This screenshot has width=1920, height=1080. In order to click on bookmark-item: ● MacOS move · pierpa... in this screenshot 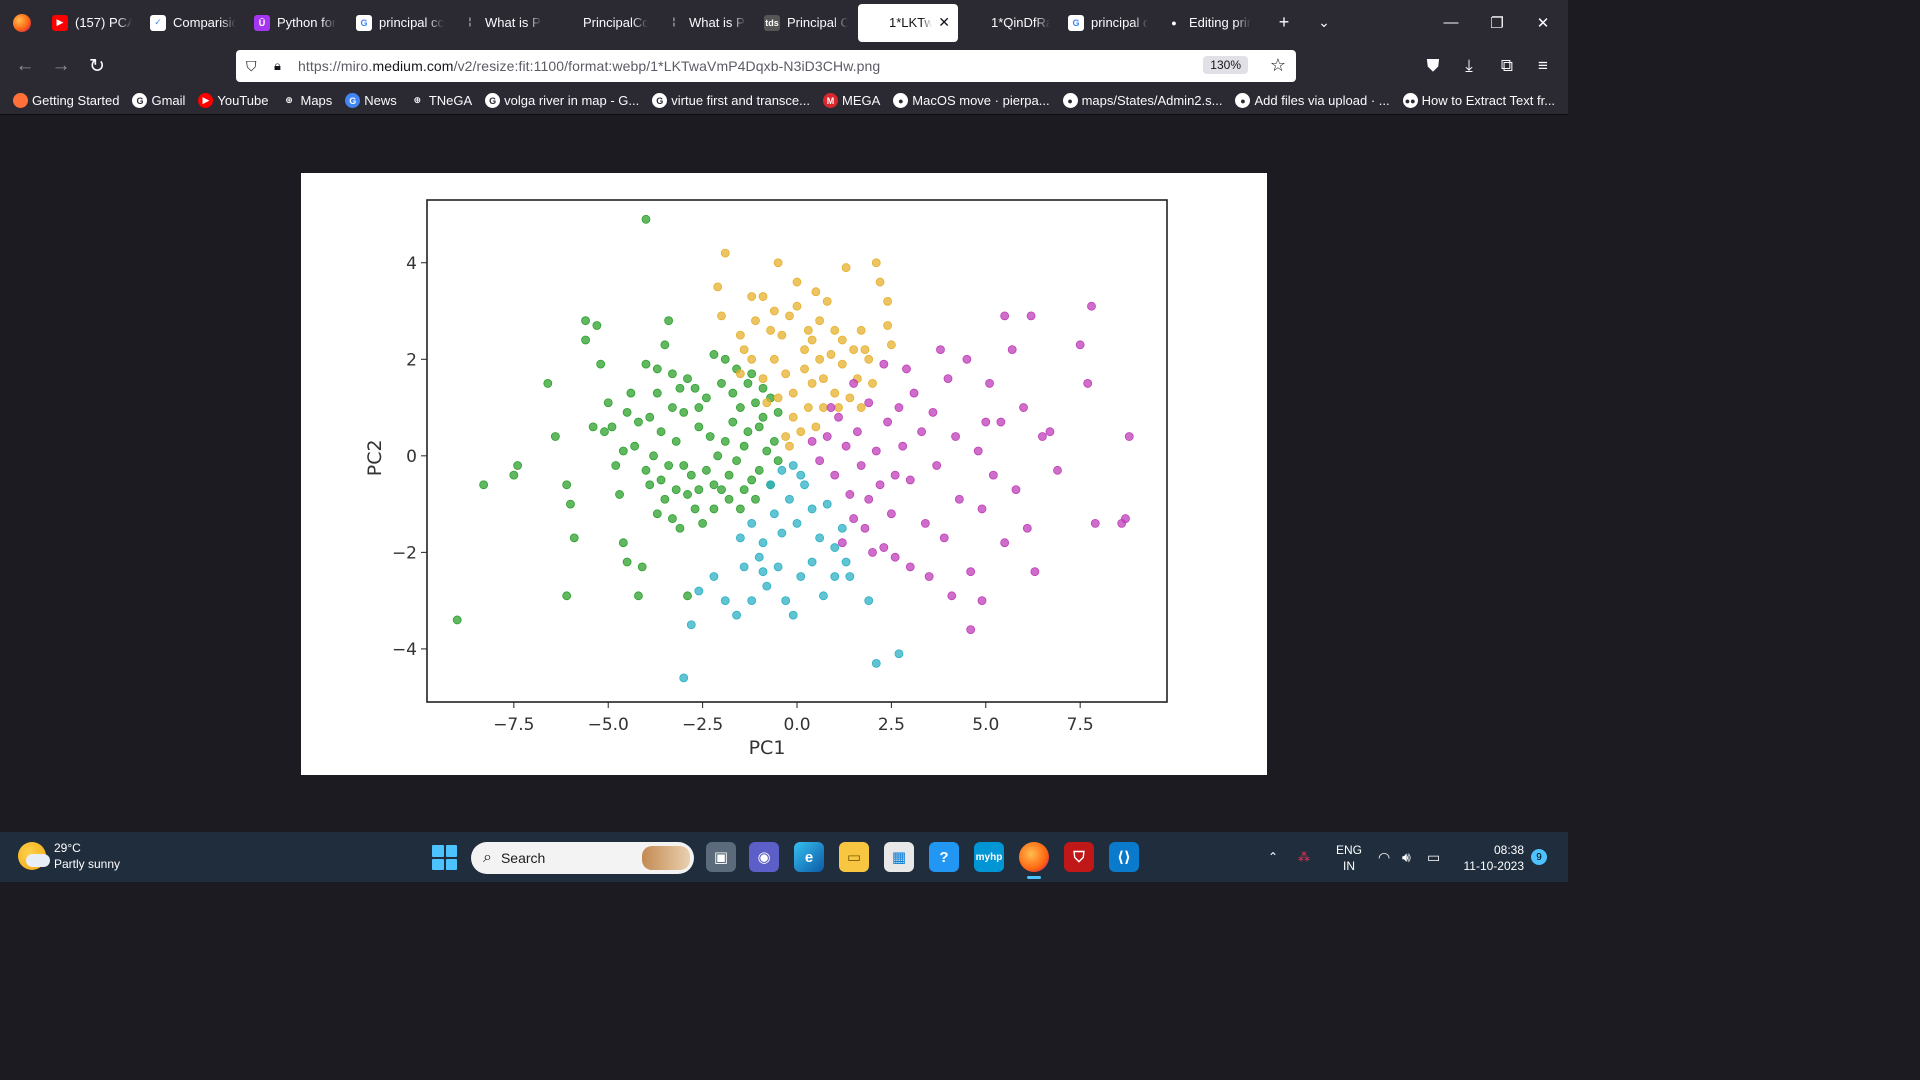, I will do `click(971, 100)`.